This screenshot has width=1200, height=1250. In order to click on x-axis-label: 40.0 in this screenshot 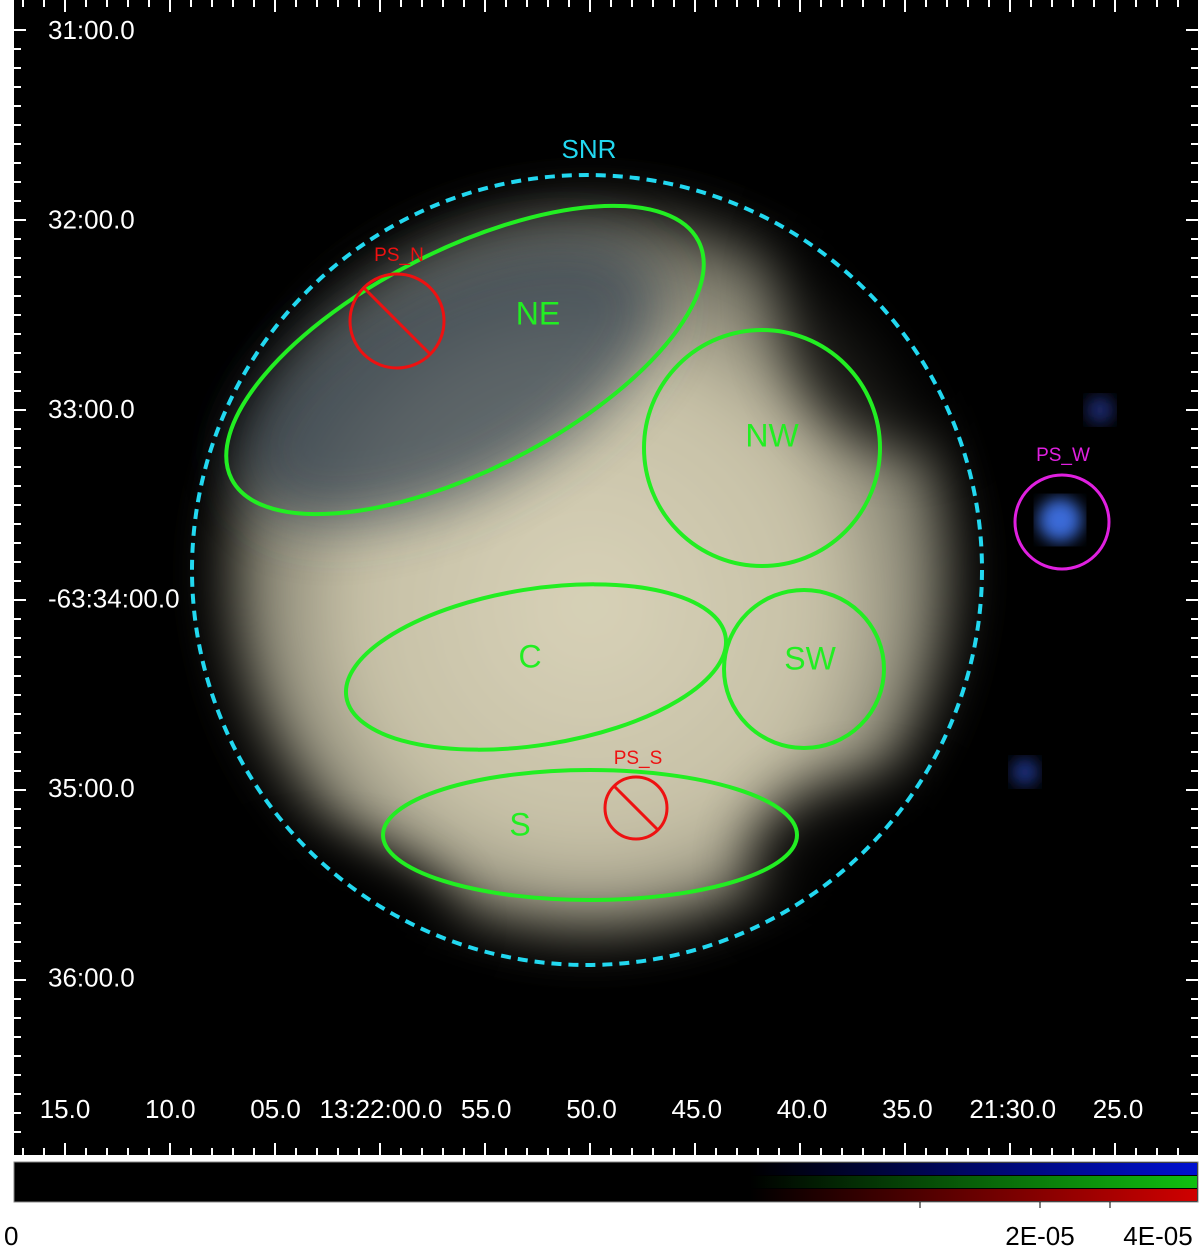, I will do `click(802, 1109)`.